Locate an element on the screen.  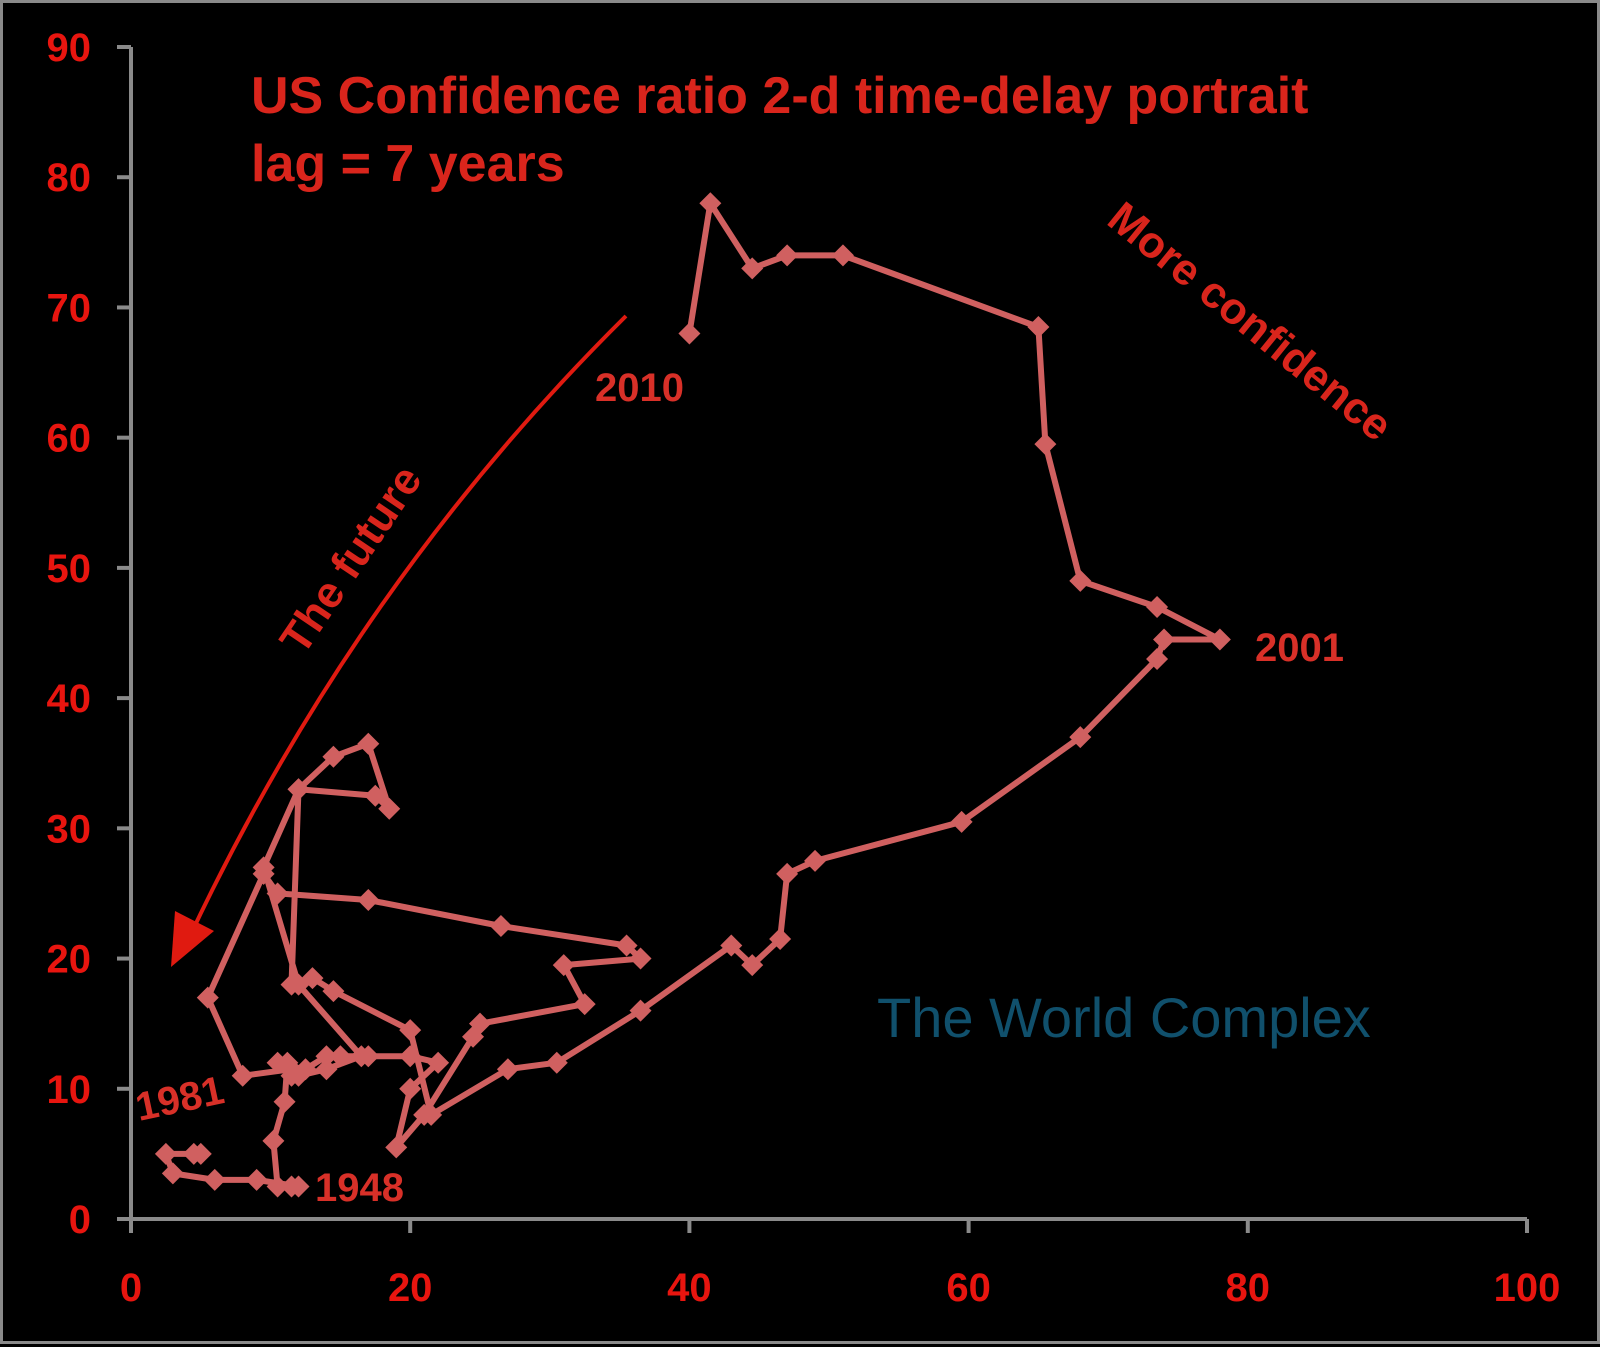
x-tick-label: 80 is located at coordinates (1248, 1288).